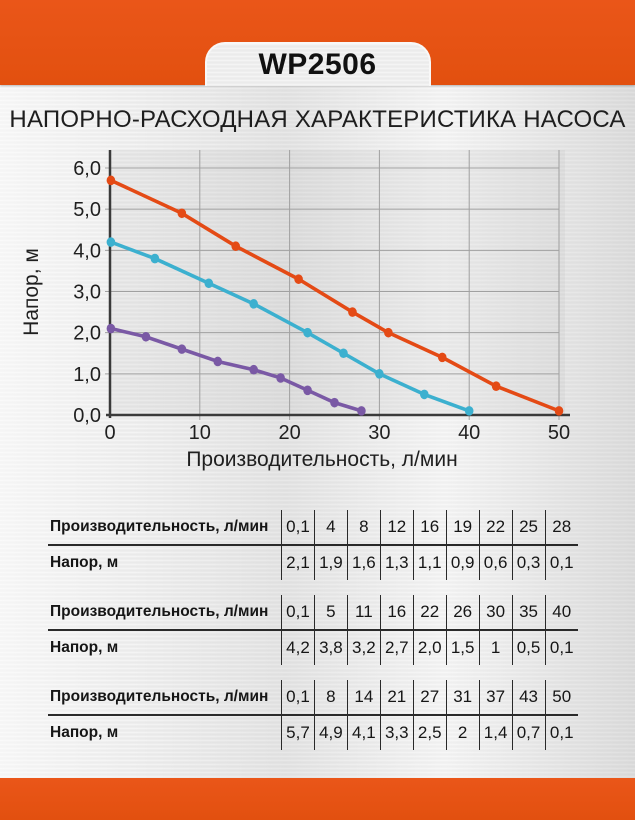 This screenshot has height=820, width=635. Describe the element at coordinates (495, 698) in the screenshot. I see `value-cell: 37` at that location.